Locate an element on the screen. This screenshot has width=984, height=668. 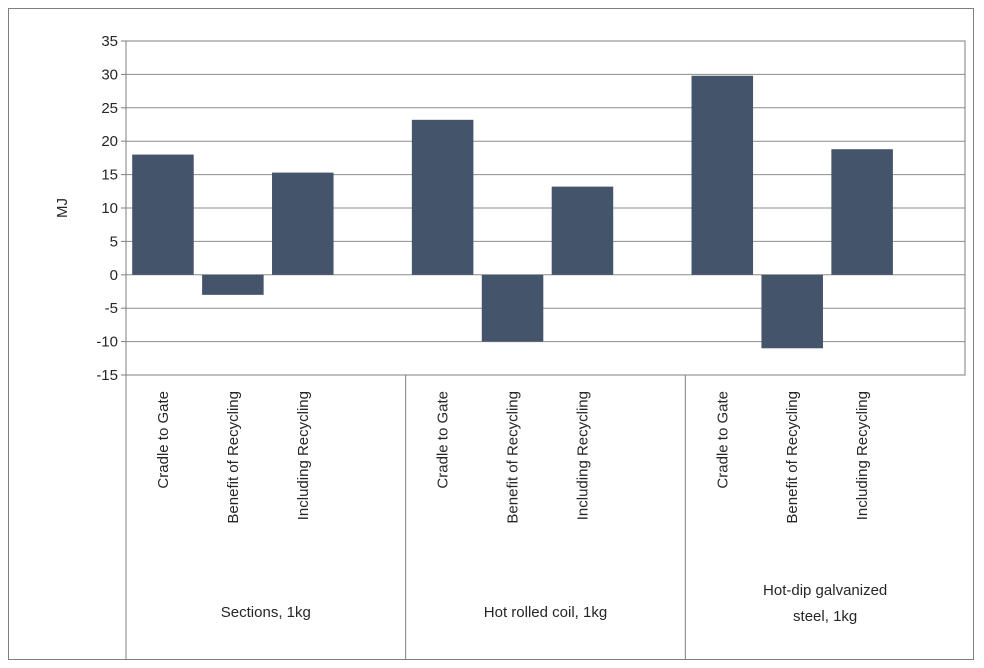
y-tick-label: 30 is located at coordinates (109, 74).